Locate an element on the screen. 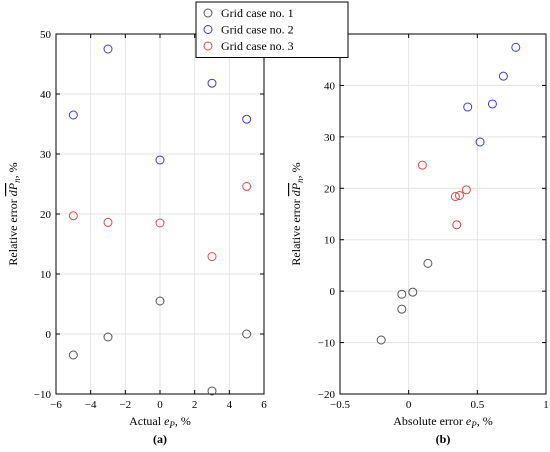  panel-b-ytick-label-3: 10 is located at coordinates (330, 241).